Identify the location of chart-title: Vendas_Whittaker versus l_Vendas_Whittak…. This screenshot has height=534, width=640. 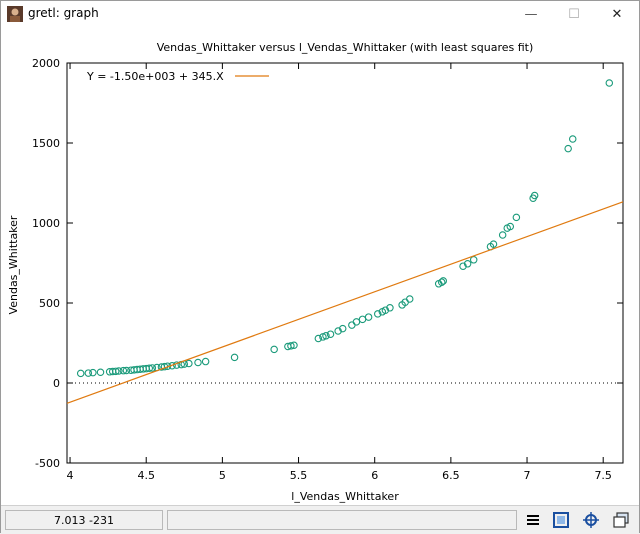
(345, 47).